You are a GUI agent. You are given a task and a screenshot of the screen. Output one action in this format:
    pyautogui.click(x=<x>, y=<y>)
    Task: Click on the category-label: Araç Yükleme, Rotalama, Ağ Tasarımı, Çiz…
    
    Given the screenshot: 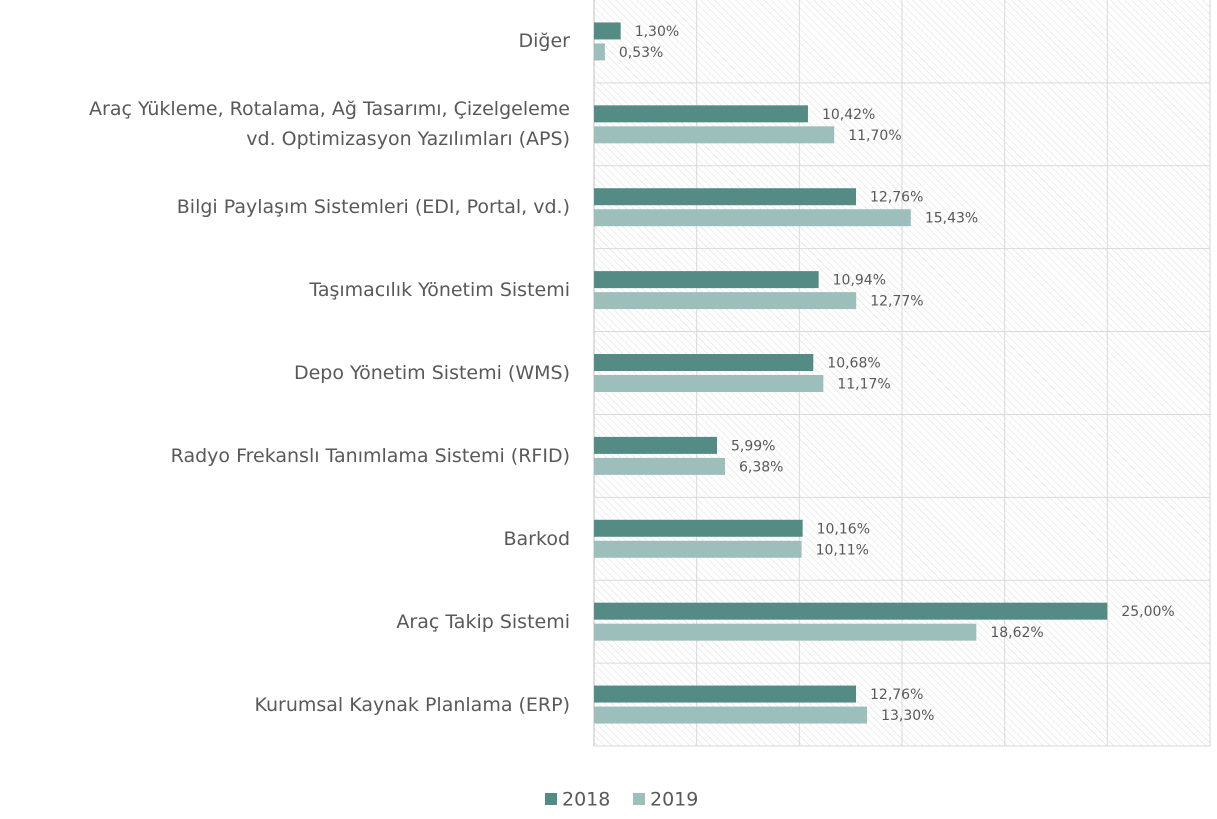 What is the action you would take?
    pyautogui.click(x=329, y=124)
    